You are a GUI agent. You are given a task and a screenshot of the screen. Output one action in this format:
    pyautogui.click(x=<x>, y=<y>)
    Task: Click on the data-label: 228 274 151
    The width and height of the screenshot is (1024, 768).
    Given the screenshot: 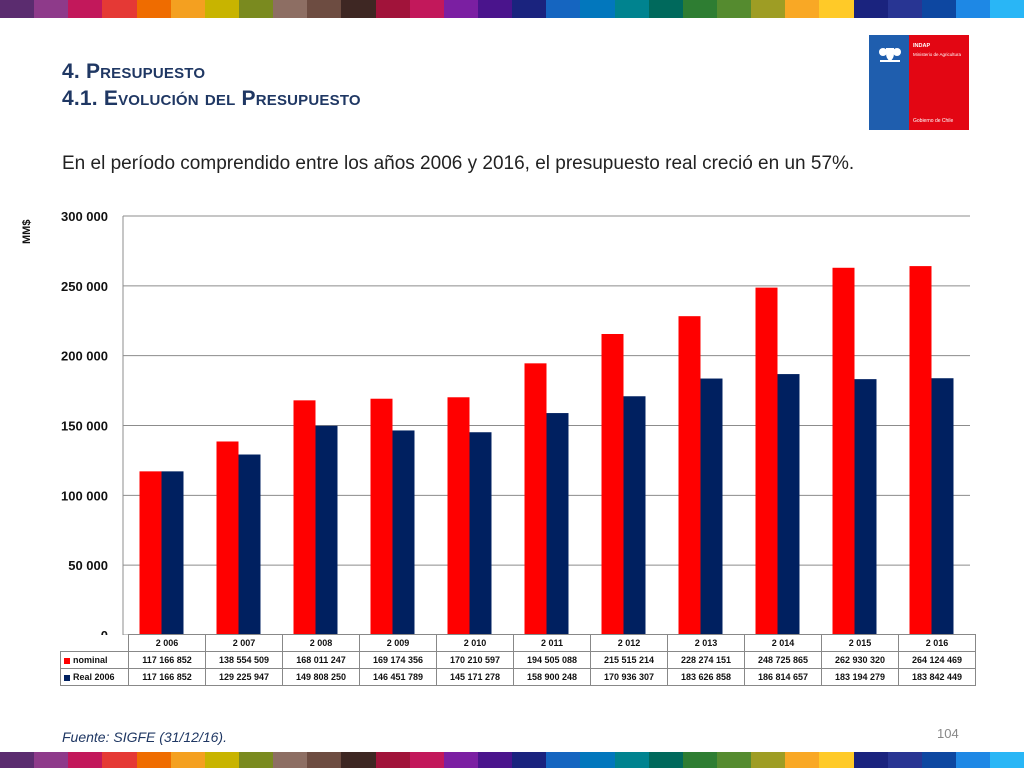 What is the action you would take?
    pyautogui.click(x=706, y=660)
    